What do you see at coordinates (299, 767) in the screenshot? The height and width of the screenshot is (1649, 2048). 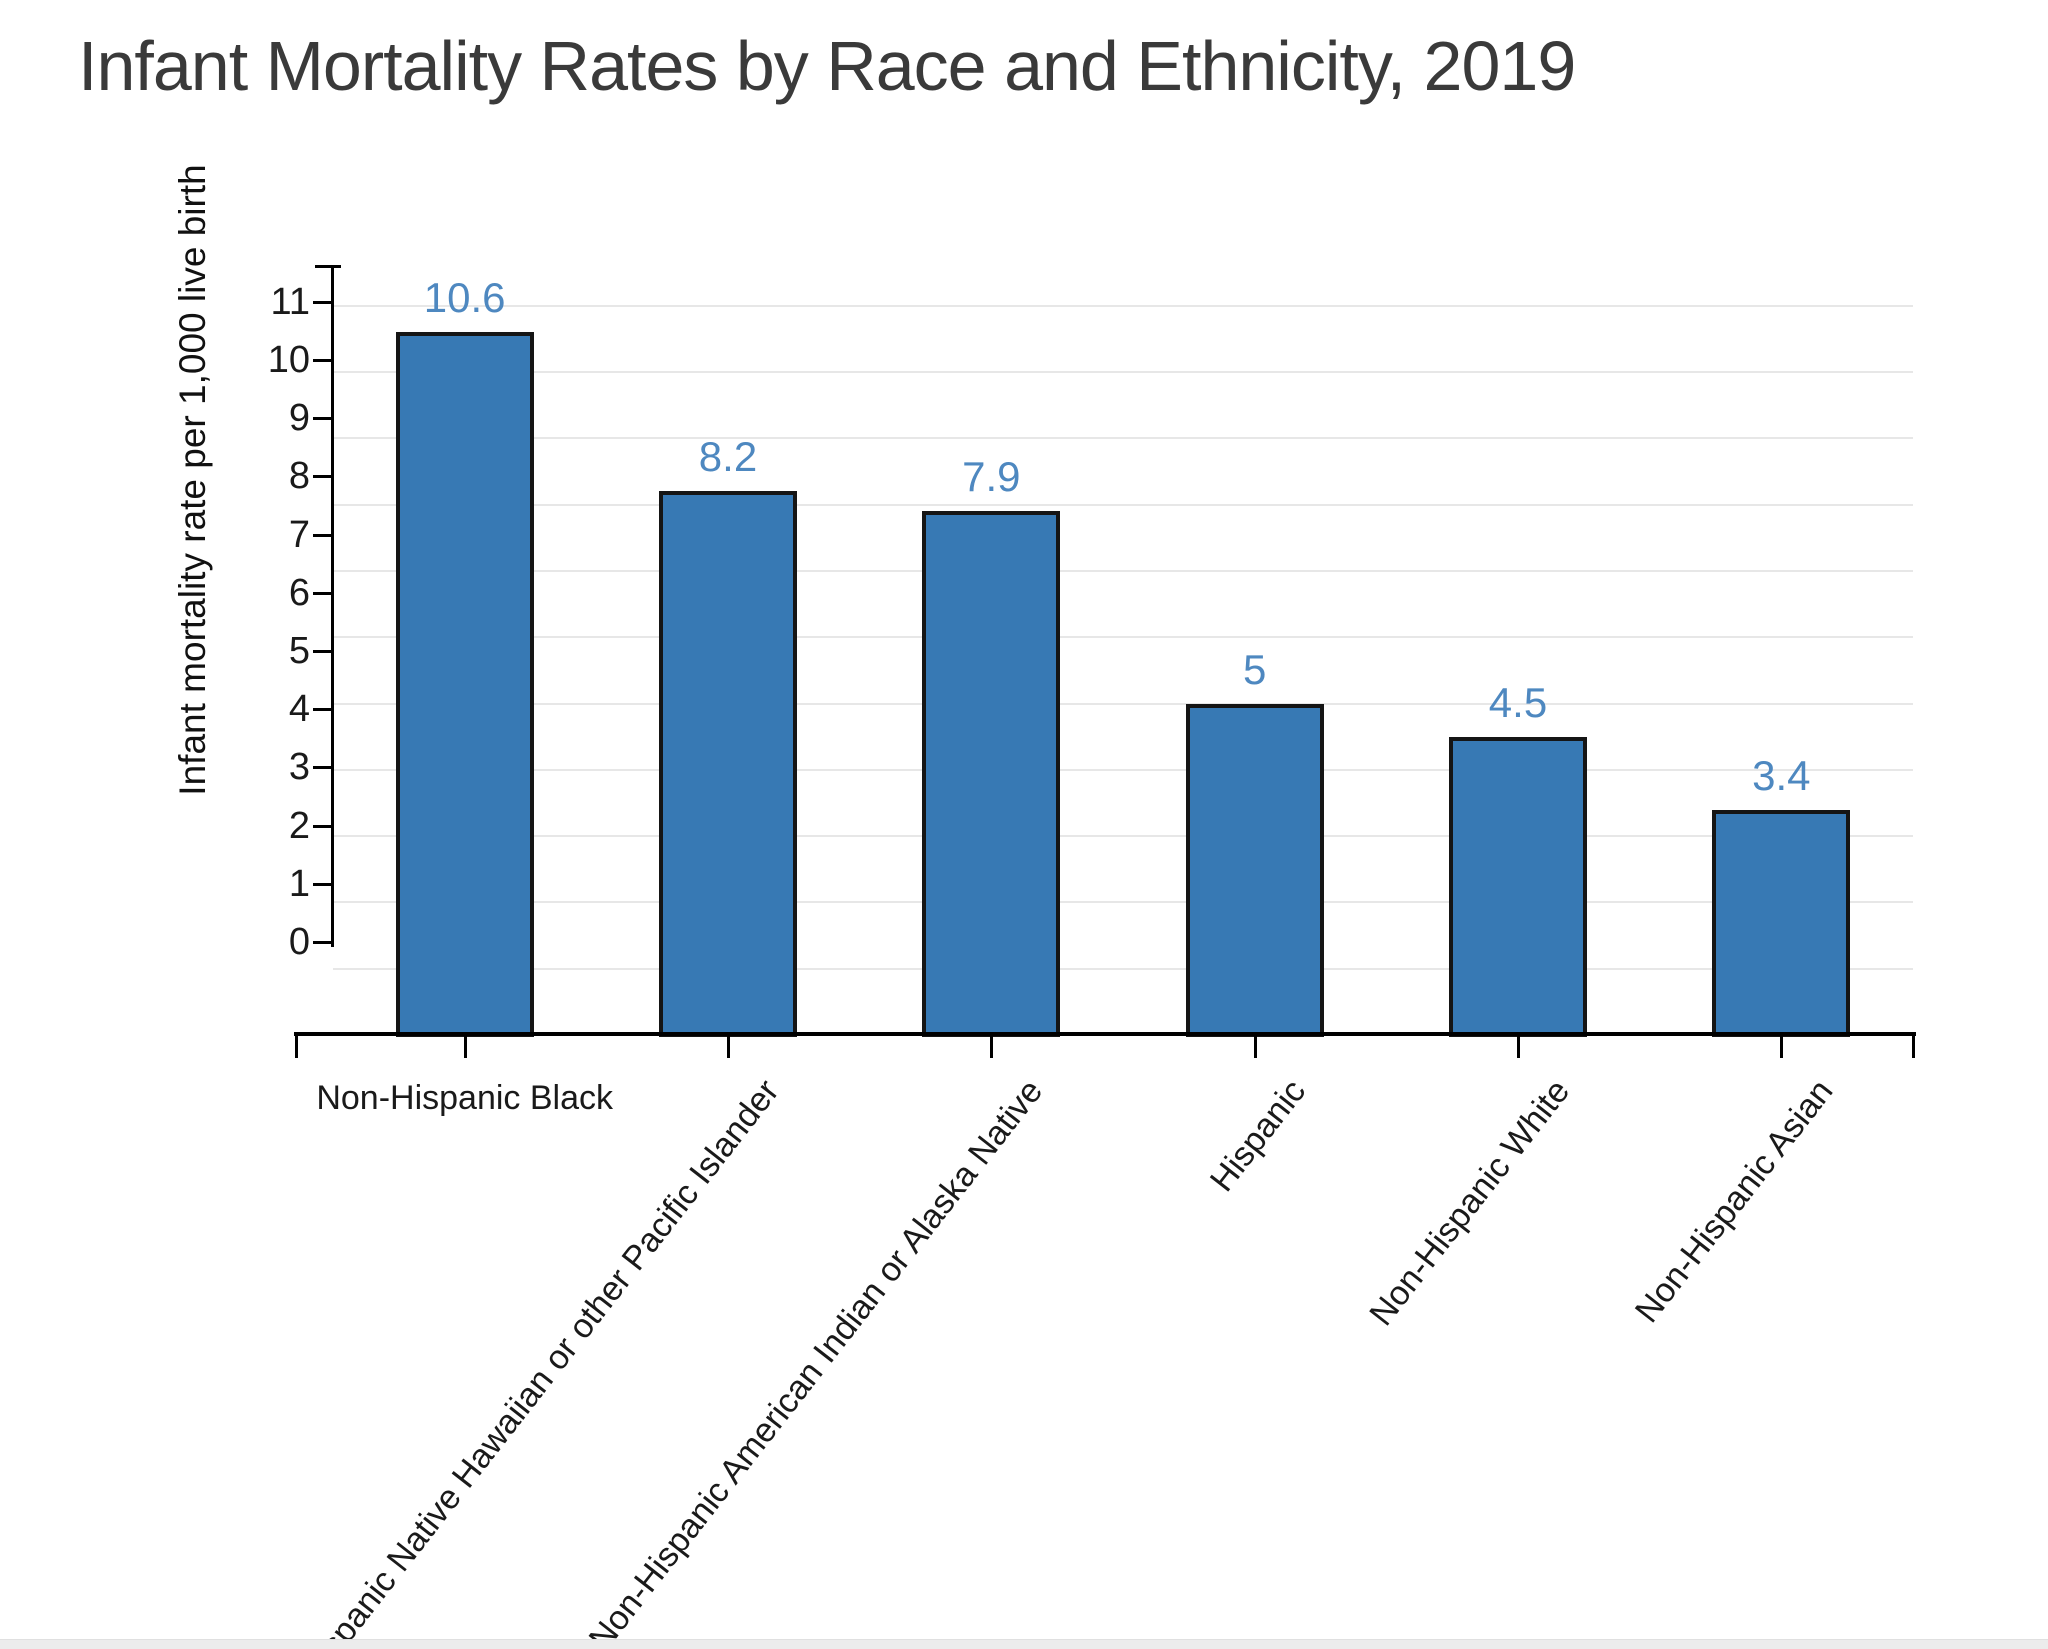 I see `y-tick-label: 3` at bounding box center [299, 767].